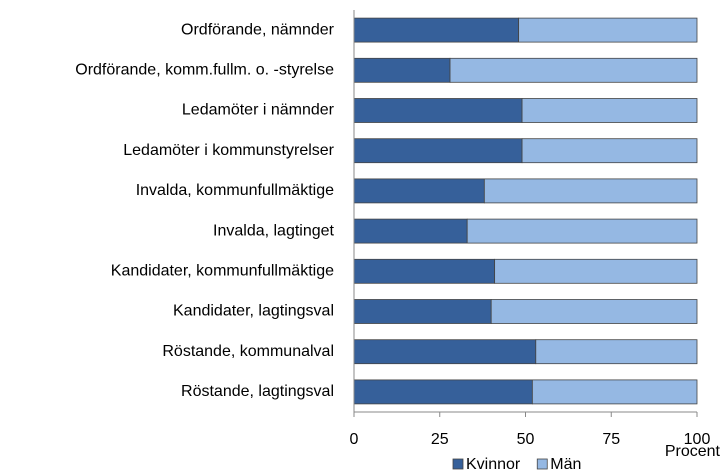 The height and width of the screenshot is (474, 724). Describe the element at coordinates (204, 70) in the screenshot. I see `y-tick-label: Ordförande, komm.fullm. o. -styrelse` at that location.